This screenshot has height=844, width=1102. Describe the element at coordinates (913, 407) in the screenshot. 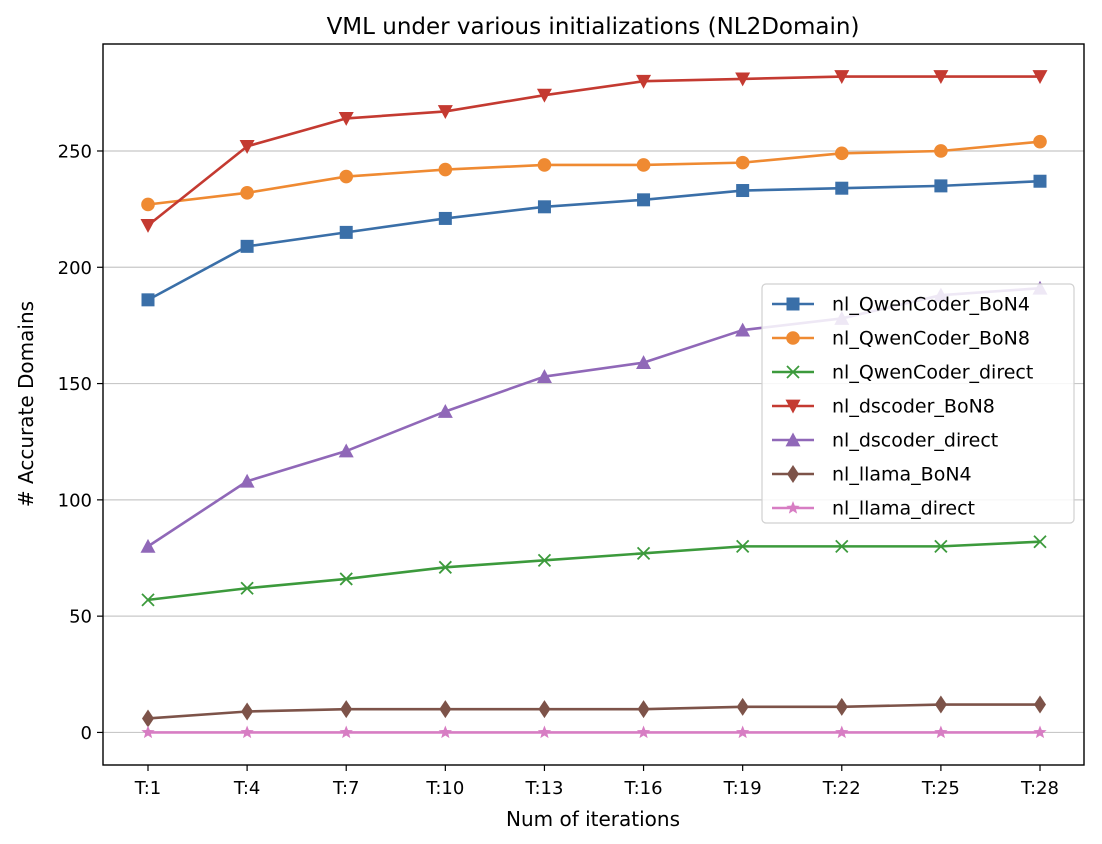

I see `legend-label: nl_dscoder_BoN8` at that location.